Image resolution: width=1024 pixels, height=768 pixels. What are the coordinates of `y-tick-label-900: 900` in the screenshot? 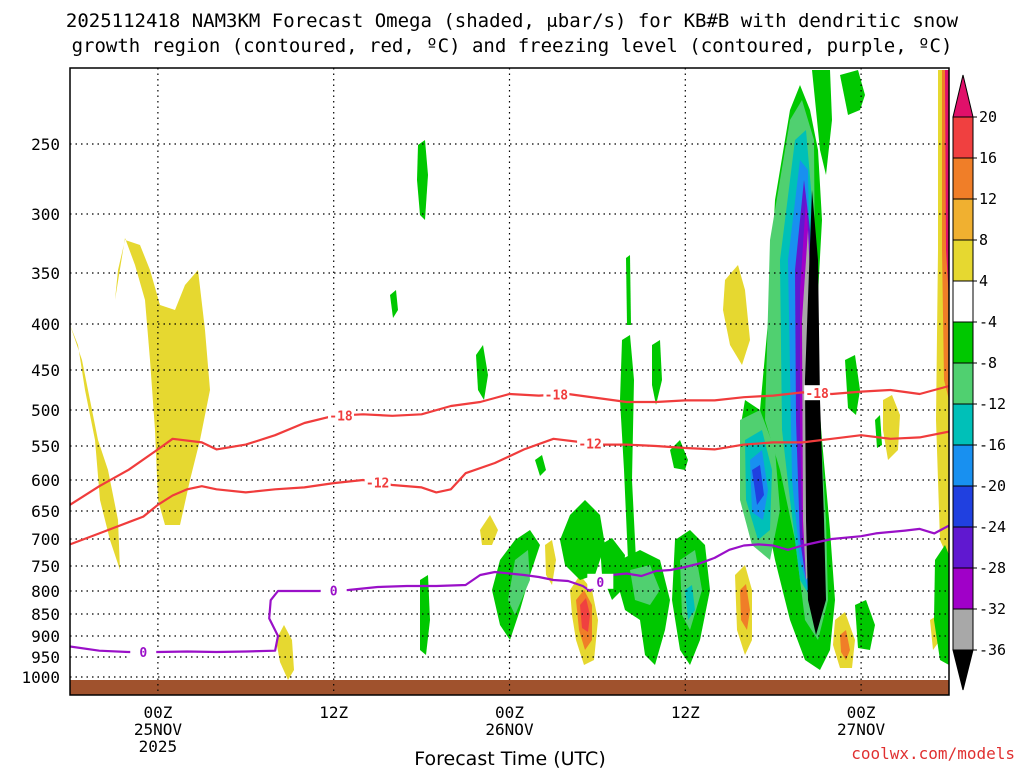 It's located at (45, 636).